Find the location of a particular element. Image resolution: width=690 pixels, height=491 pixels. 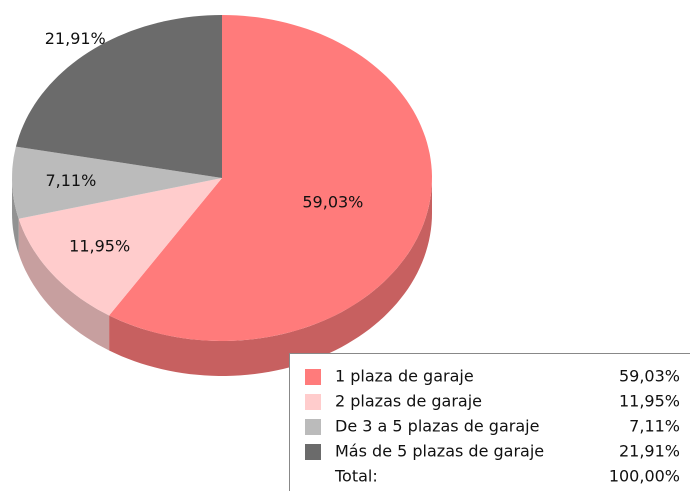

legend-label: De 3 a 5 plazas de garaje is located at coordinates (437, 426).